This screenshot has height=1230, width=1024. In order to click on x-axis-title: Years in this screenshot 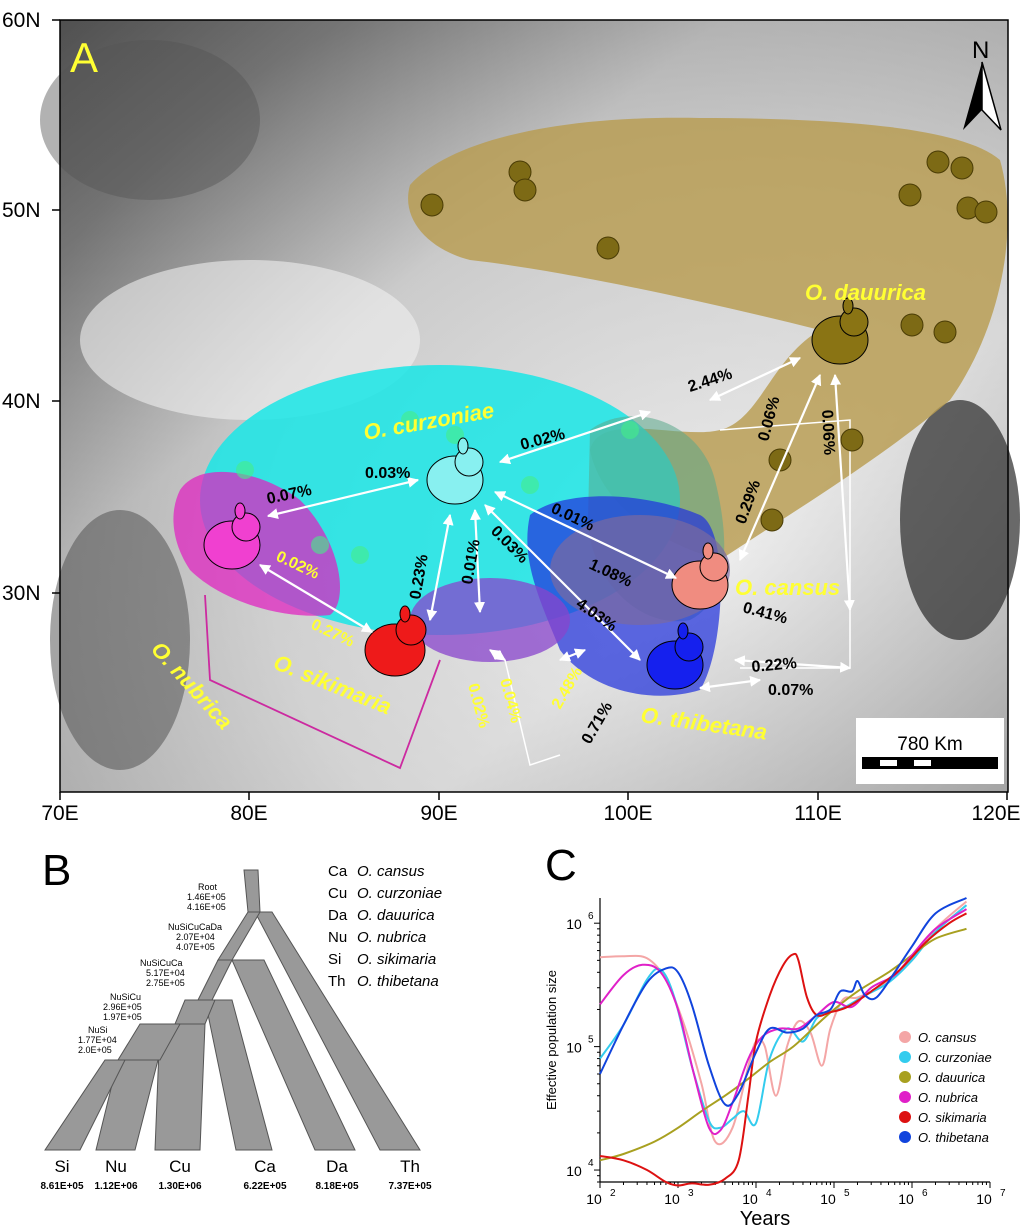, I will do `click(765, 1219)`.